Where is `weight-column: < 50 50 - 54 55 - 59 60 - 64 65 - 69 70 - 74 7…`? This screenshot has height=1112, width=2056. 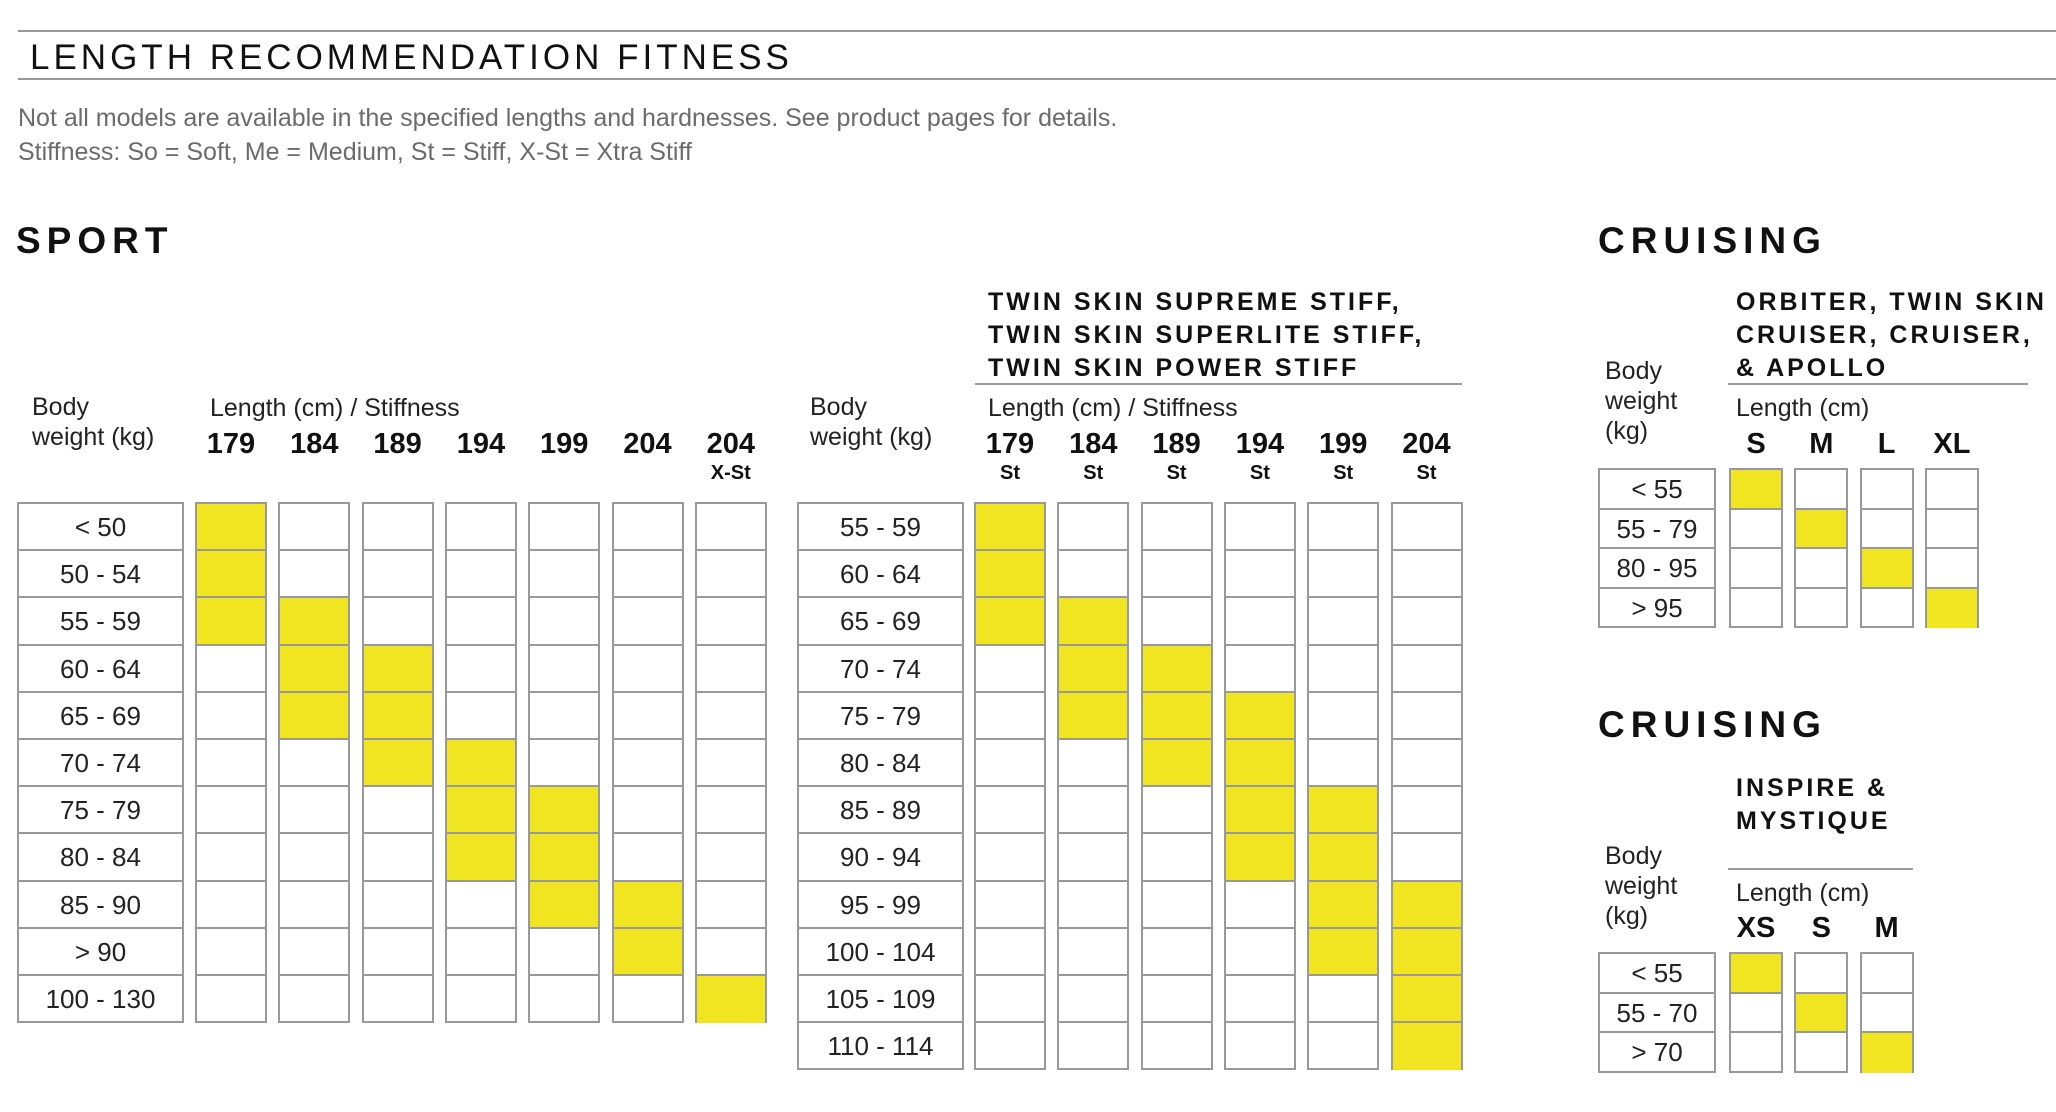 weight-column: < 50 50 - 54 55 - 59 60 - 64 65 - 69 70 - 74 7… is located at coordinates (100, 763).